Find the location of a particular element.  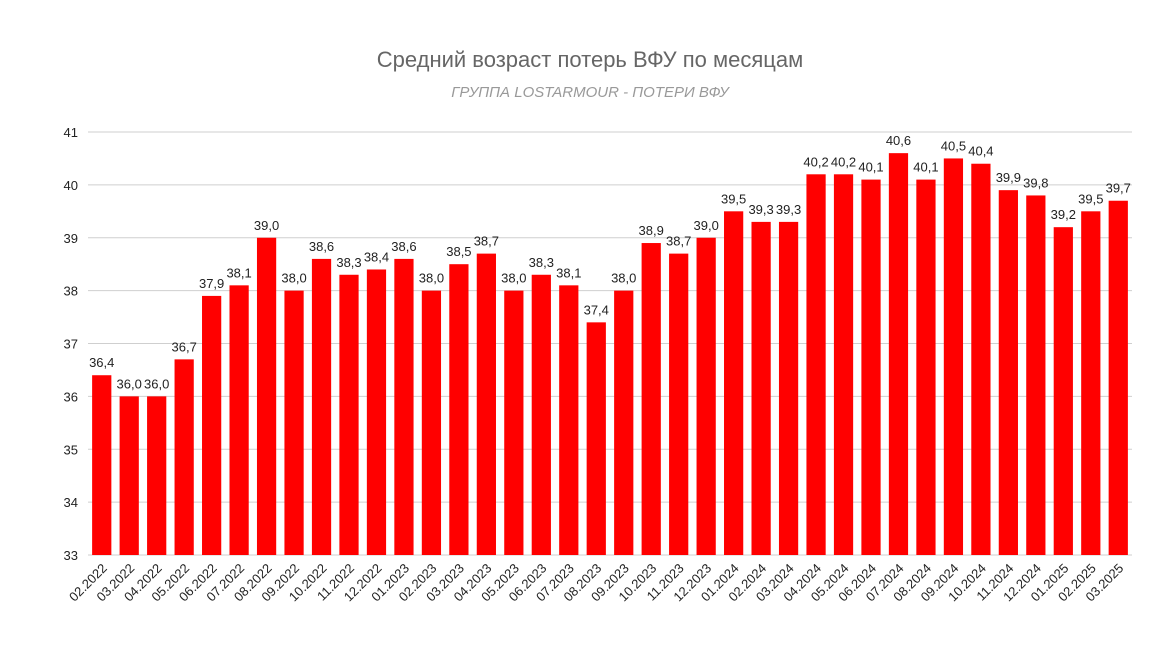

y-tick-label: 37 is located at coordinates (71, 344).